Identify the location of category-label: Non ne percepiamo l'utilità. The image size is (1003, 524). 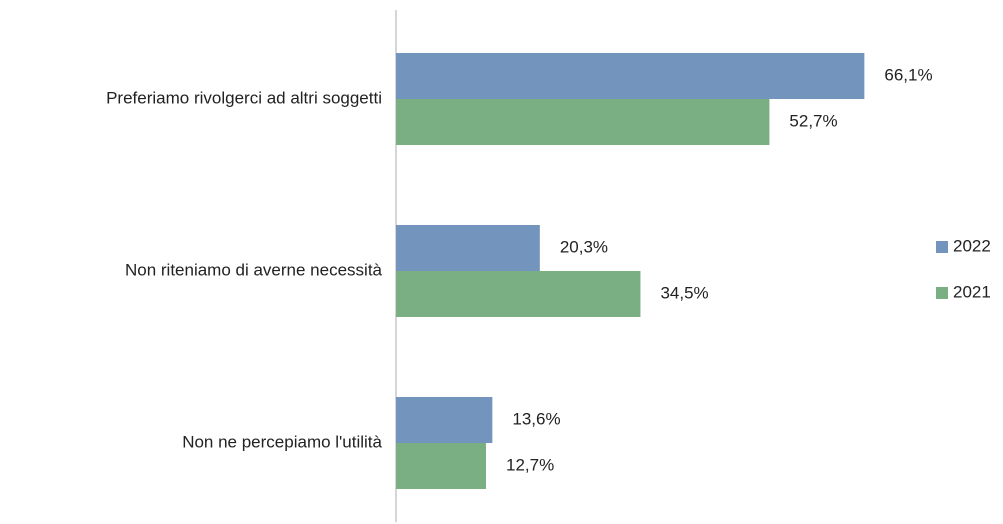
(282, 441).